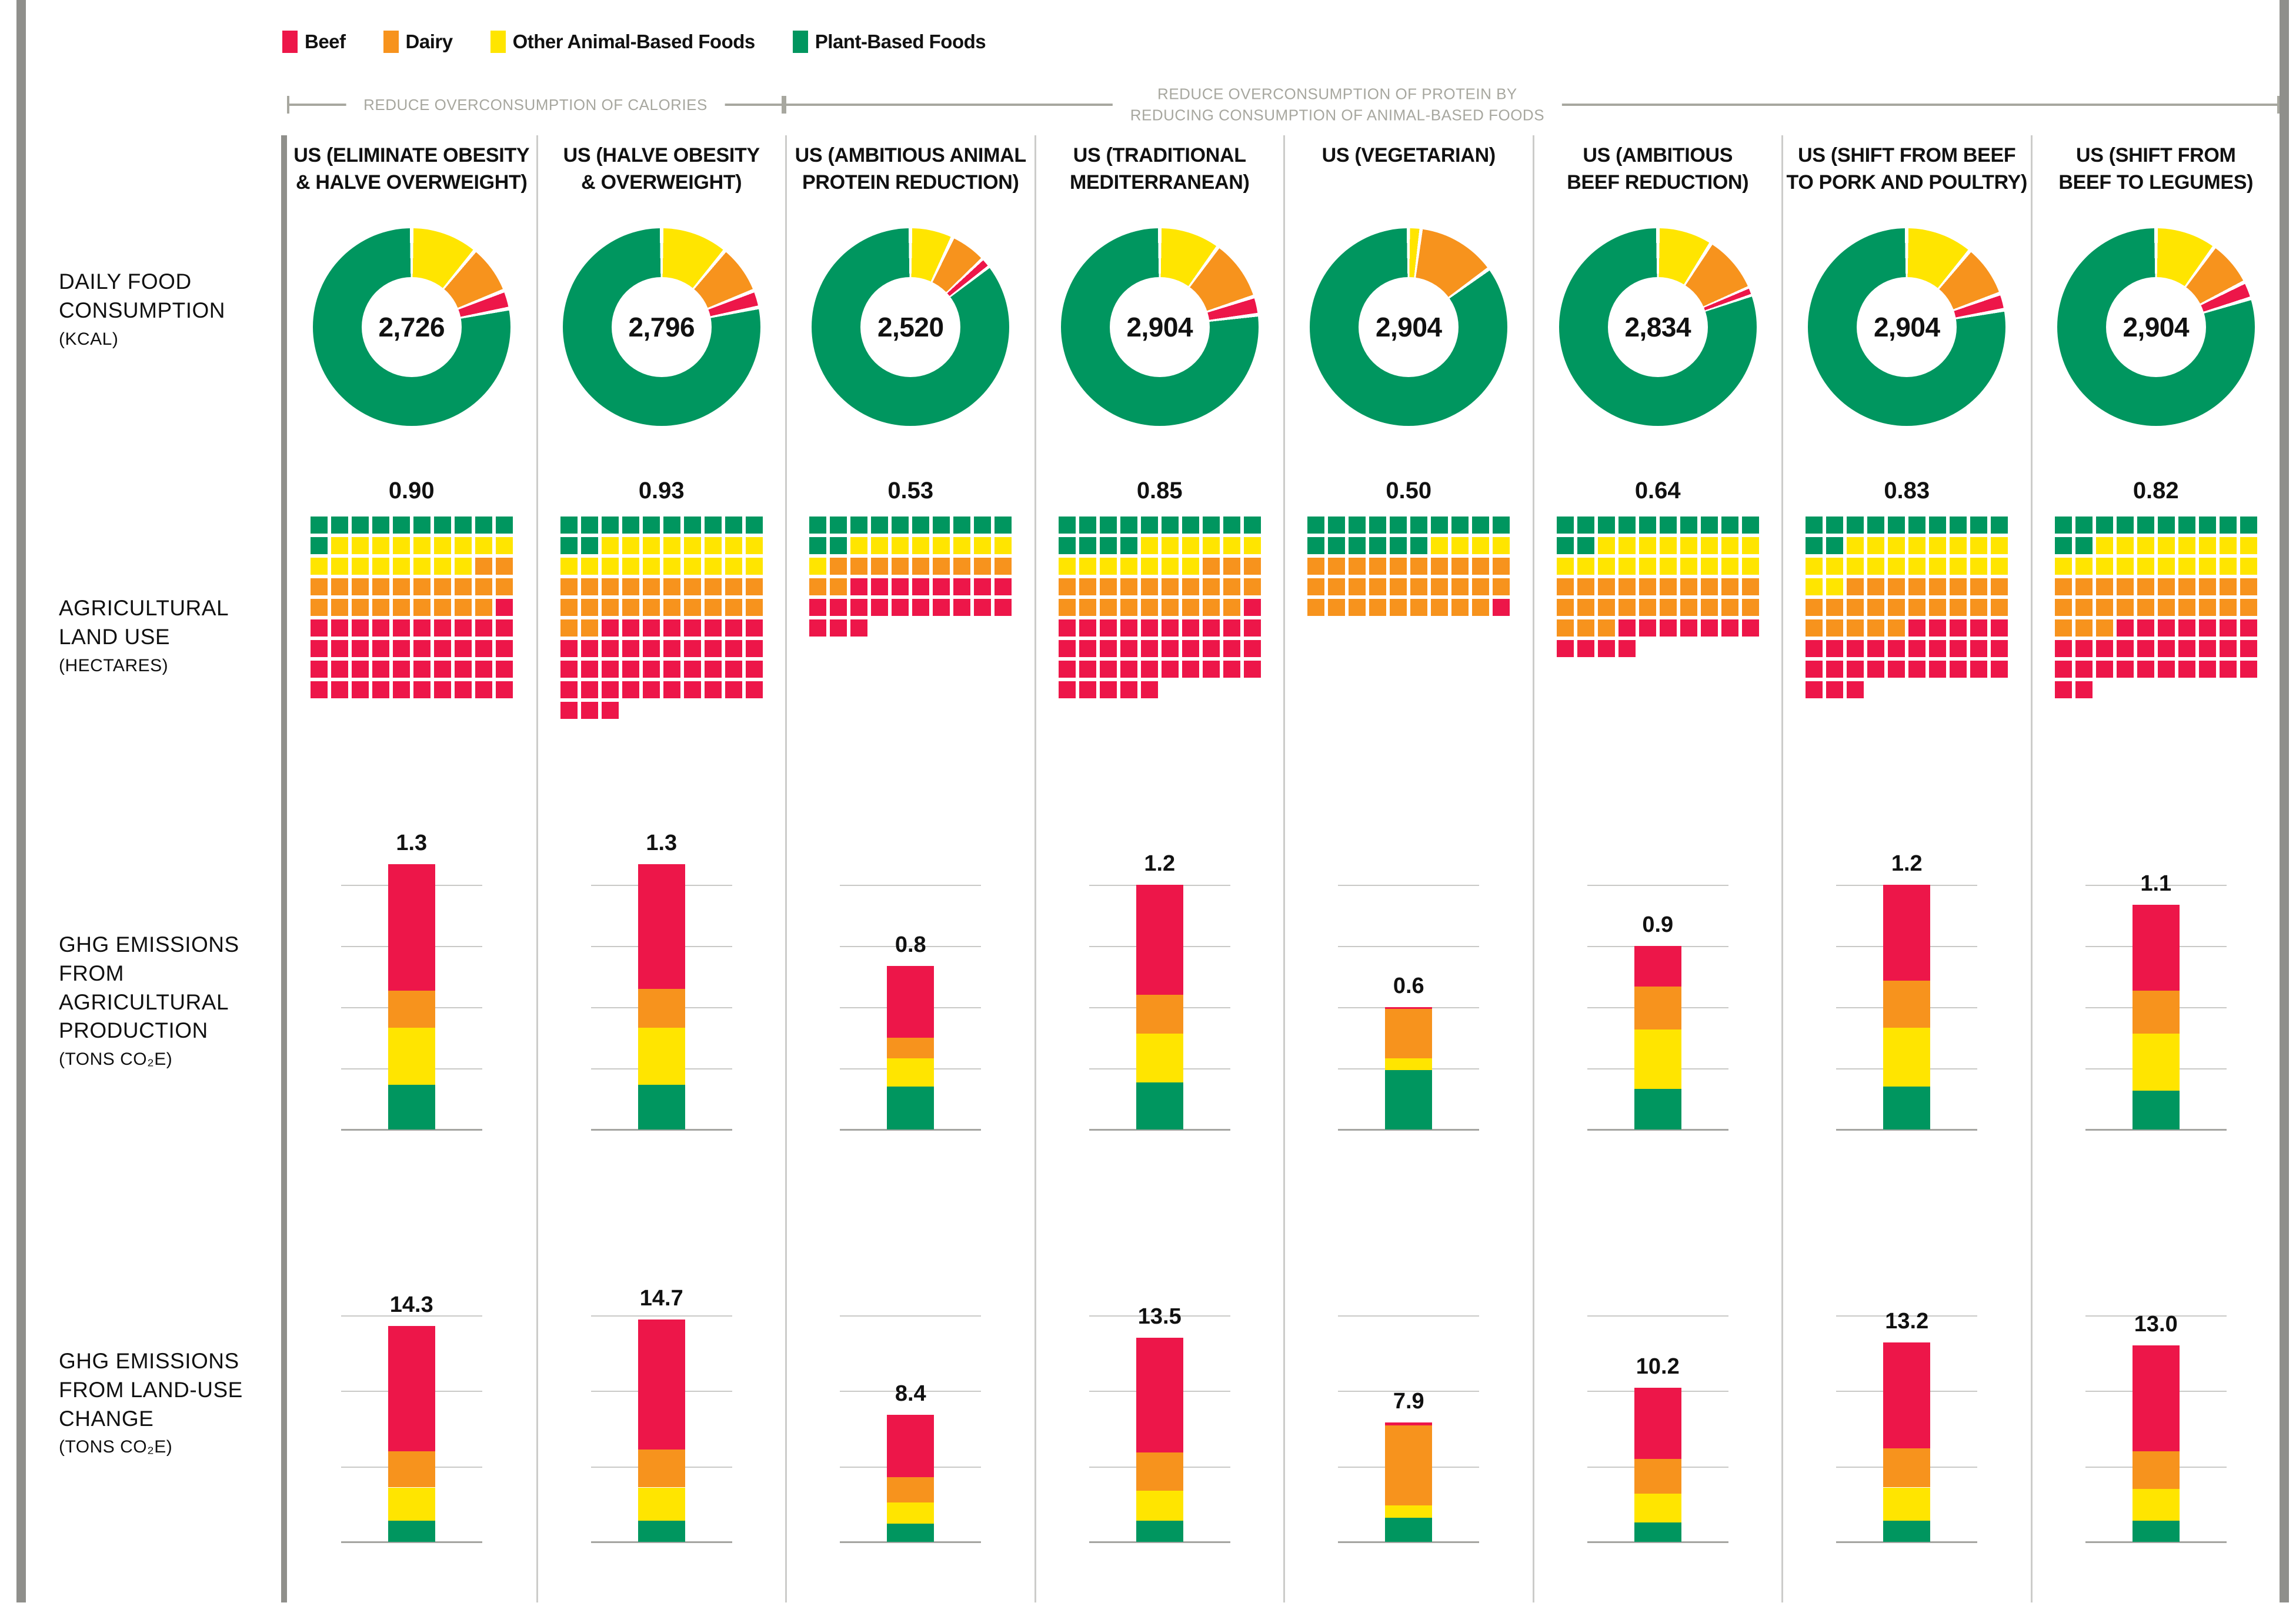  Describe the element at coordinates (661, 1298) in the screenshot. I see `bar-value-label: 14.7` at that location.